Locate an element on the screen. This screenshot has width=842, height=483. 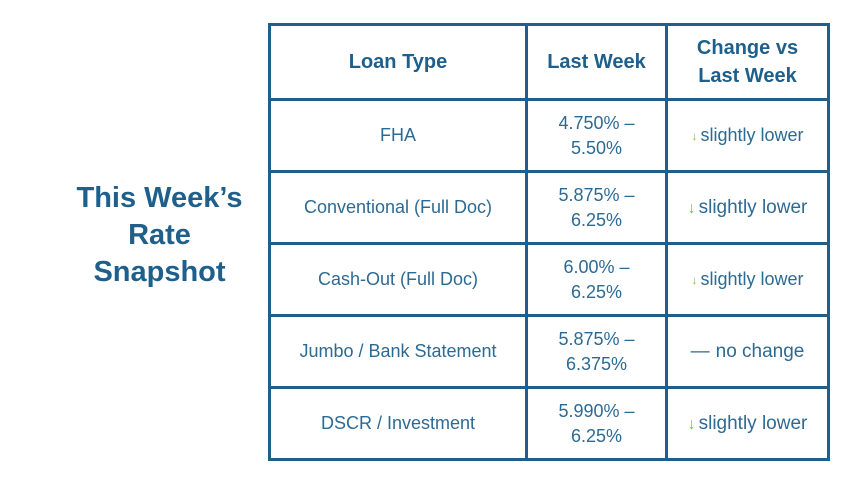
change-cell: — no change is located at coordinates (747, 351).